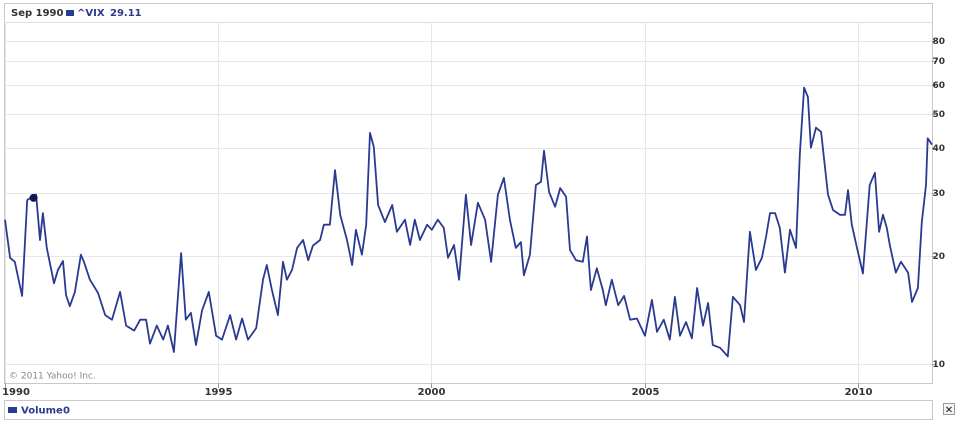 The image size is (957, 421). Describe the element at coordinates (66, 411) in the screenshot. I see `volume-value: 0` at that location.